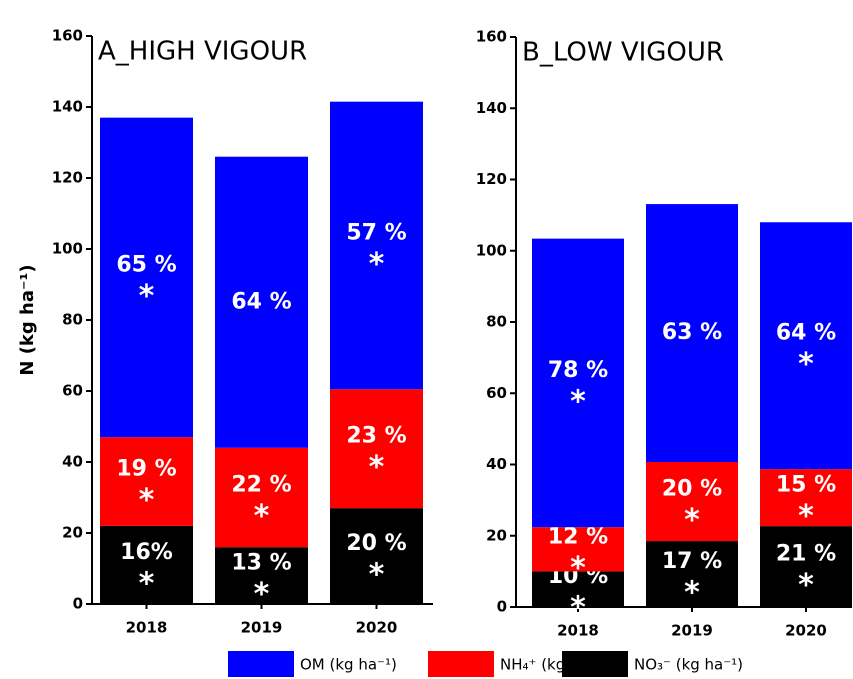 The image size is (853, 679). Describe the element at coordinates (623, 53) in the screenshot. I see `chart-title: B_LOW VIGOUR` at that location.